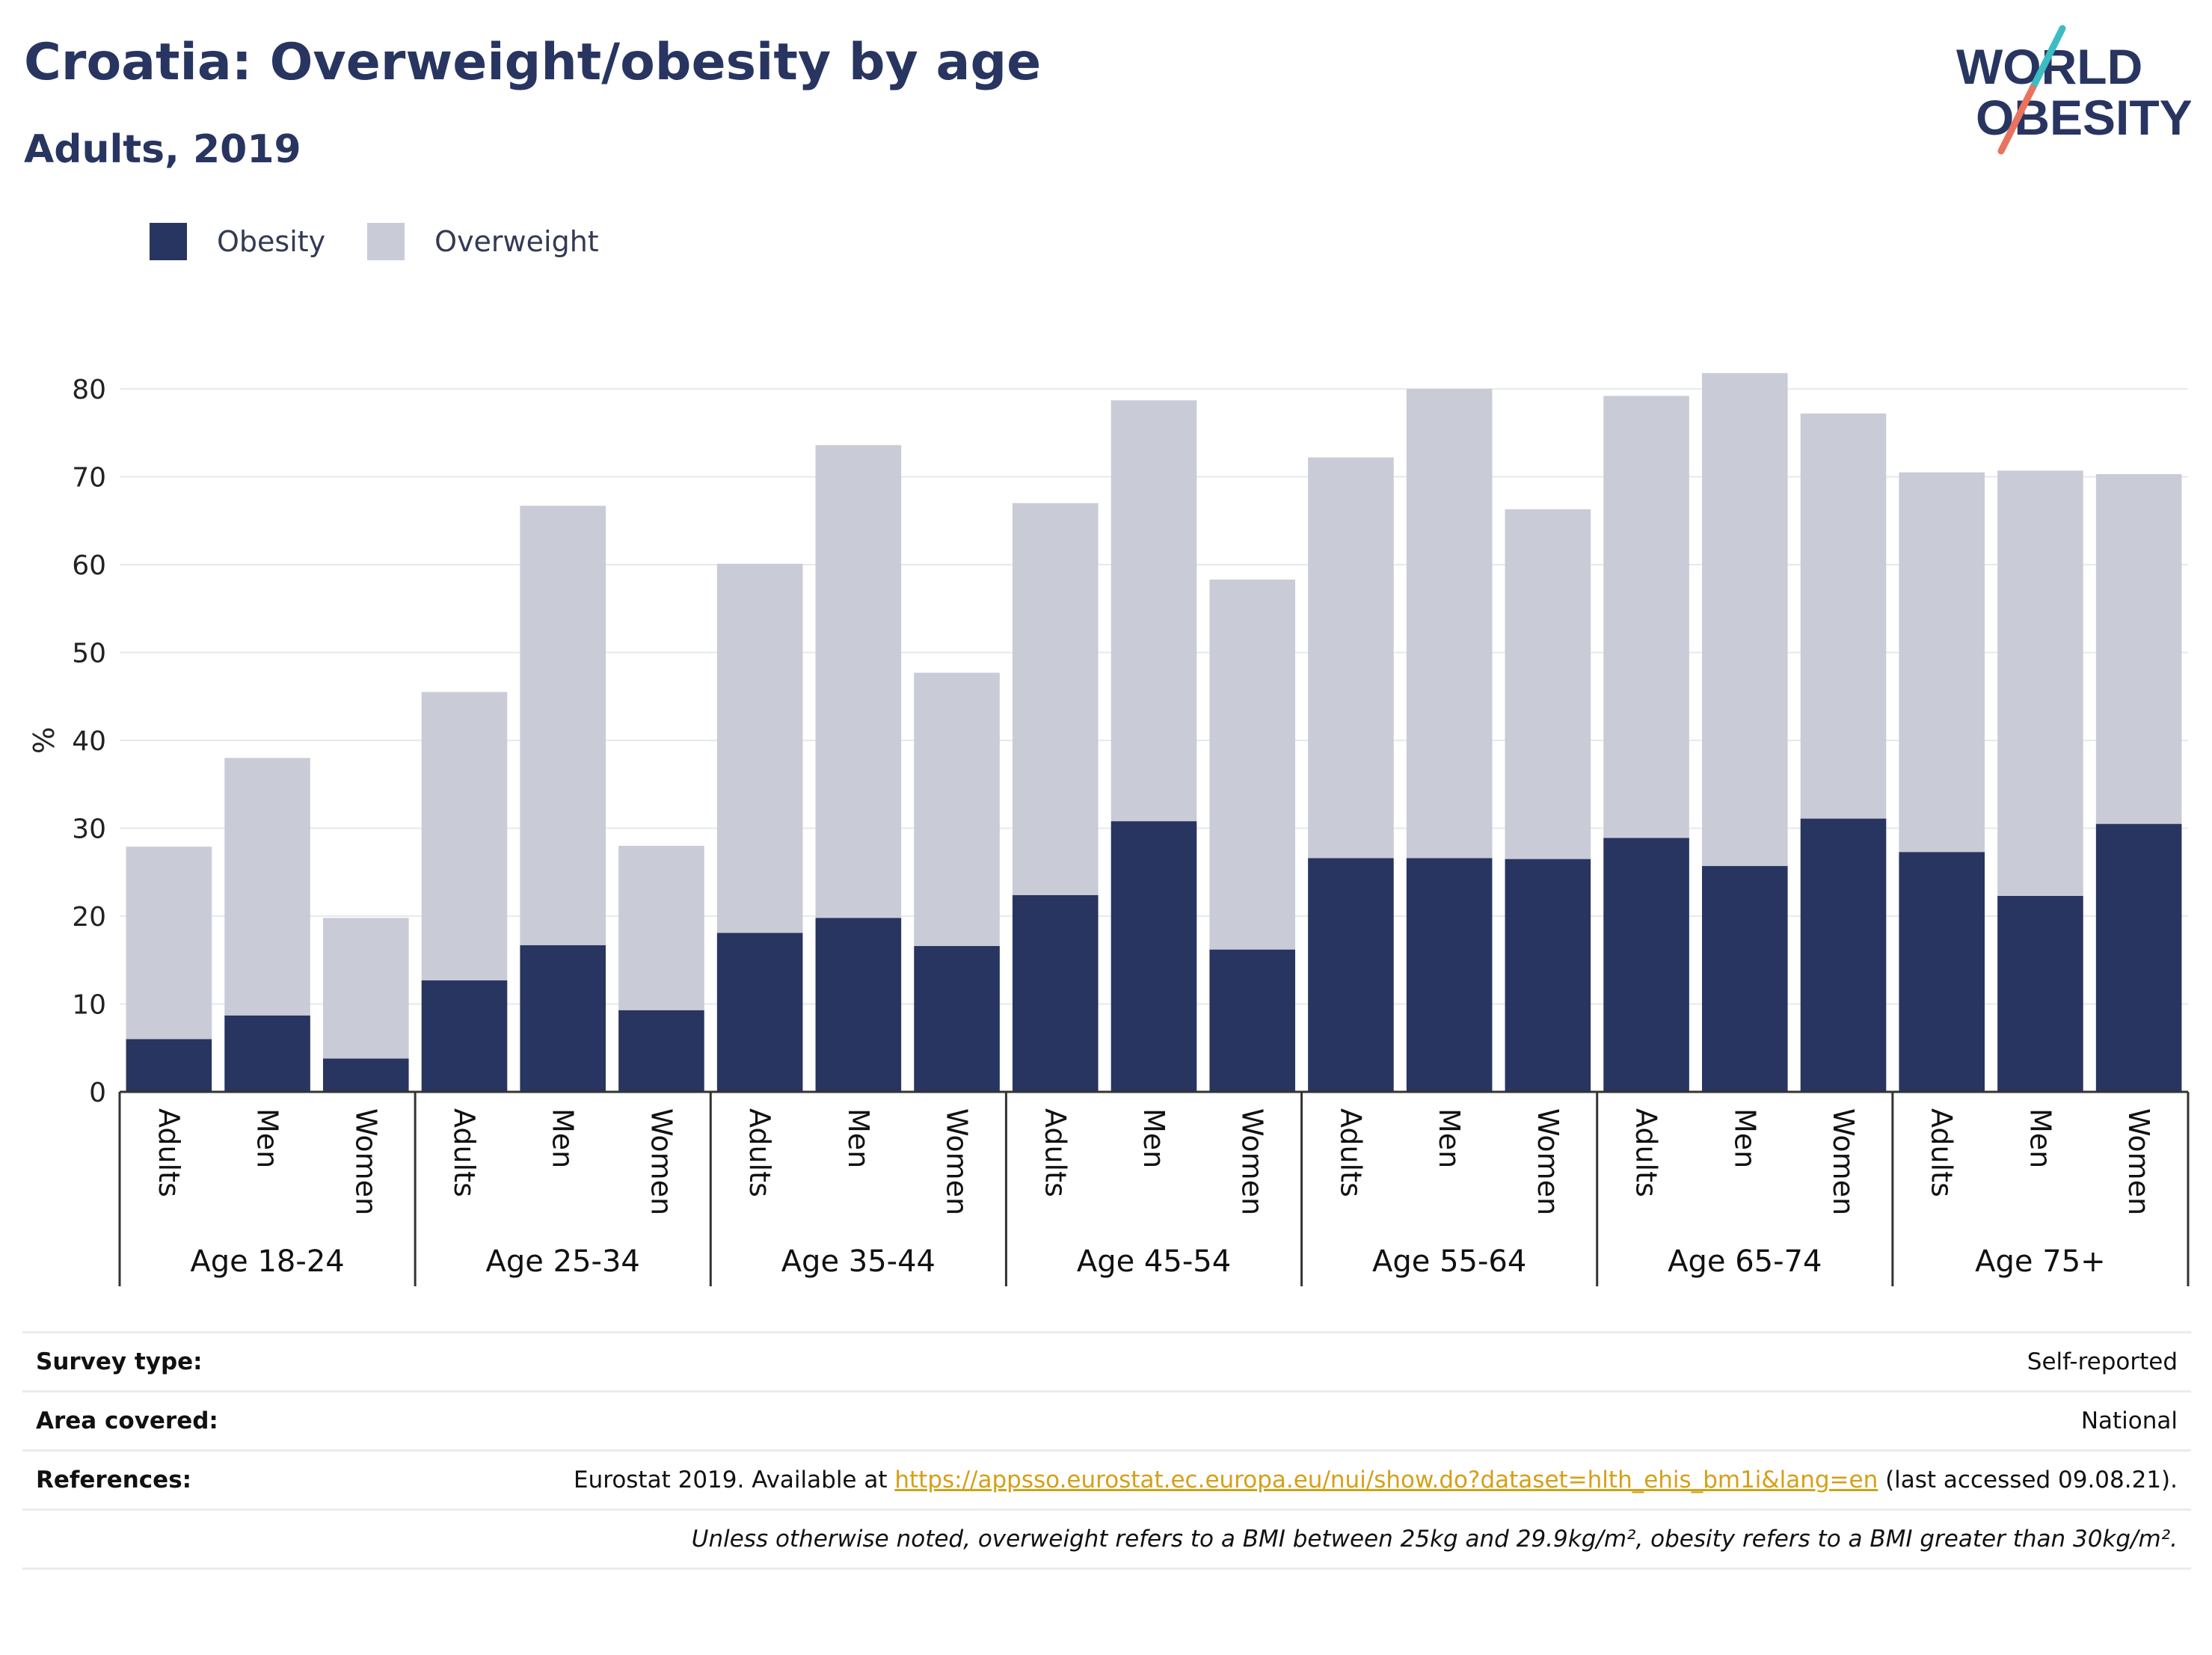 The height and width of the screenshot is (1655, 2212). Describe the element at coordinates (267, 1138) in the screenshot. I see `x-sub-label-1: Men` at that location.